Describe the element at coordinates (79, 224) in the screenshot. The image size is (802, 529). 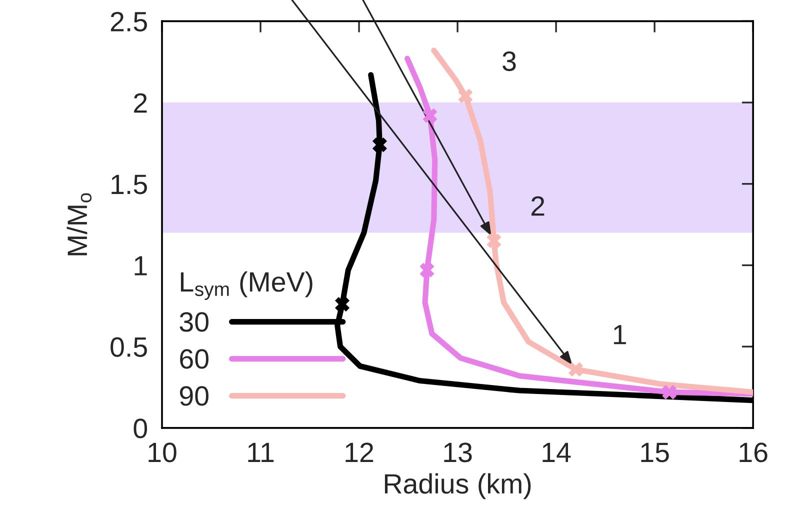
I see `y-axis-title: M/M$_{o}$` at that location.